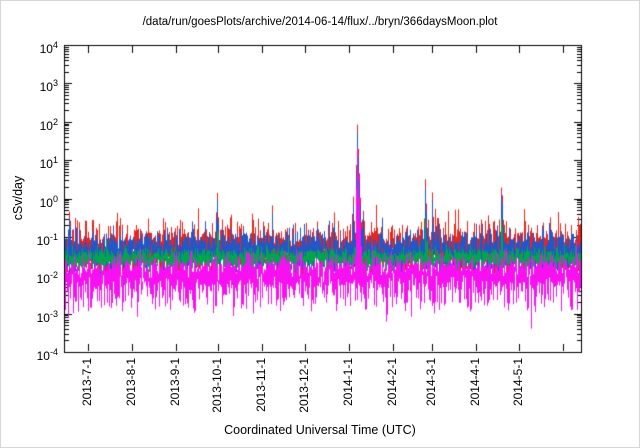 The height and width of the screenshot is (448, 640). Describe the element at coordinates (320, 430) in the screenshot. I see `x-axis-label: Coordinated Universal Time (UTC)` at that location.